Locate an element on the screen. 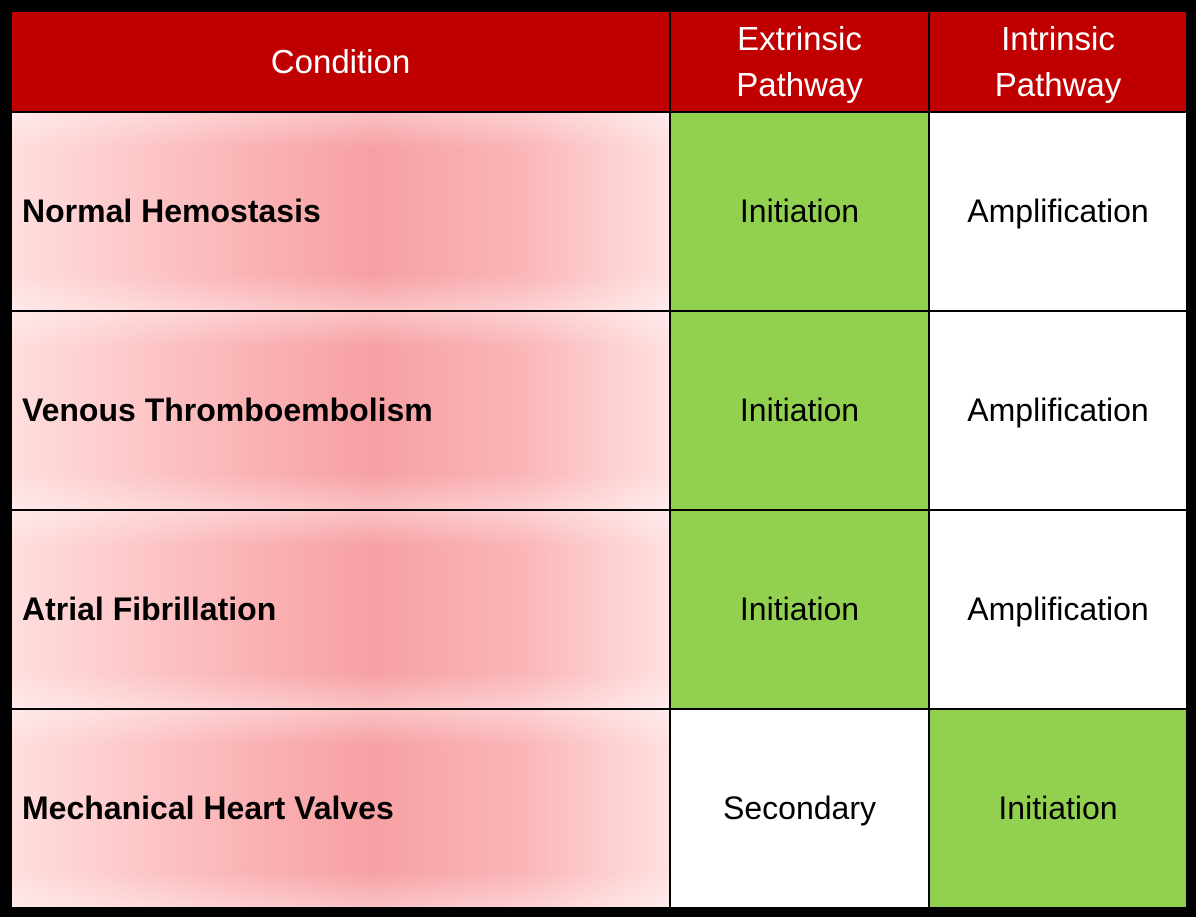 The width and height of the screenshot is (1200, 921). header-condition-label: Condition is located at coordinates (340, 61).